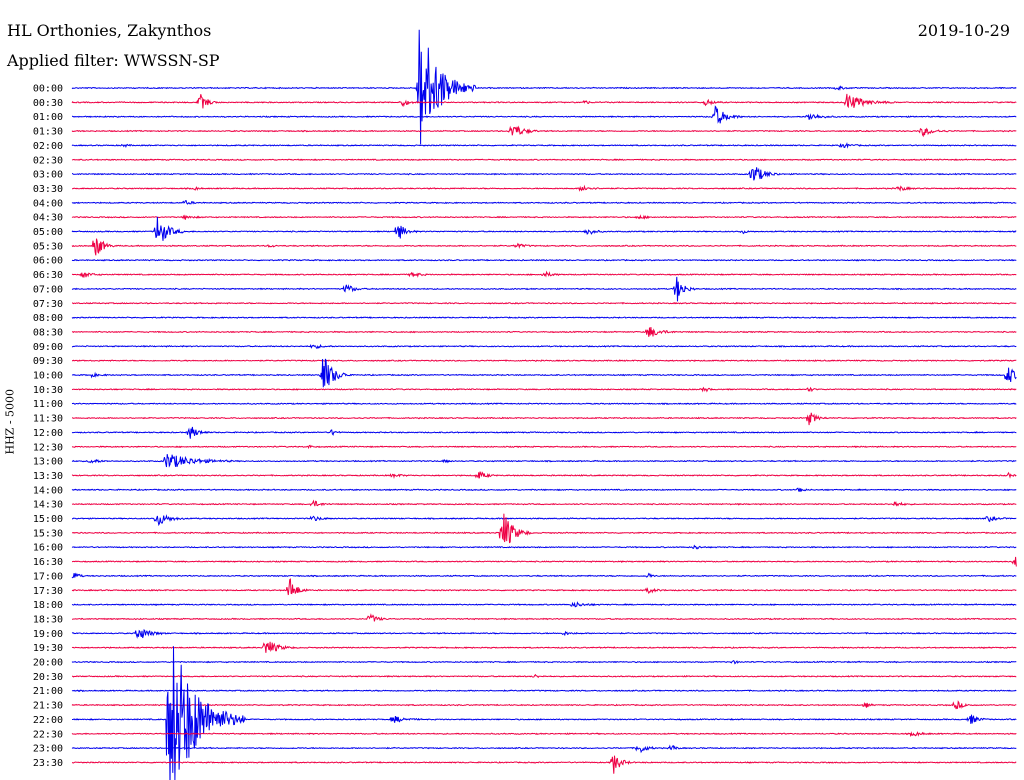  I want to click on time-tick-label: 06:00, so click(48, 261).